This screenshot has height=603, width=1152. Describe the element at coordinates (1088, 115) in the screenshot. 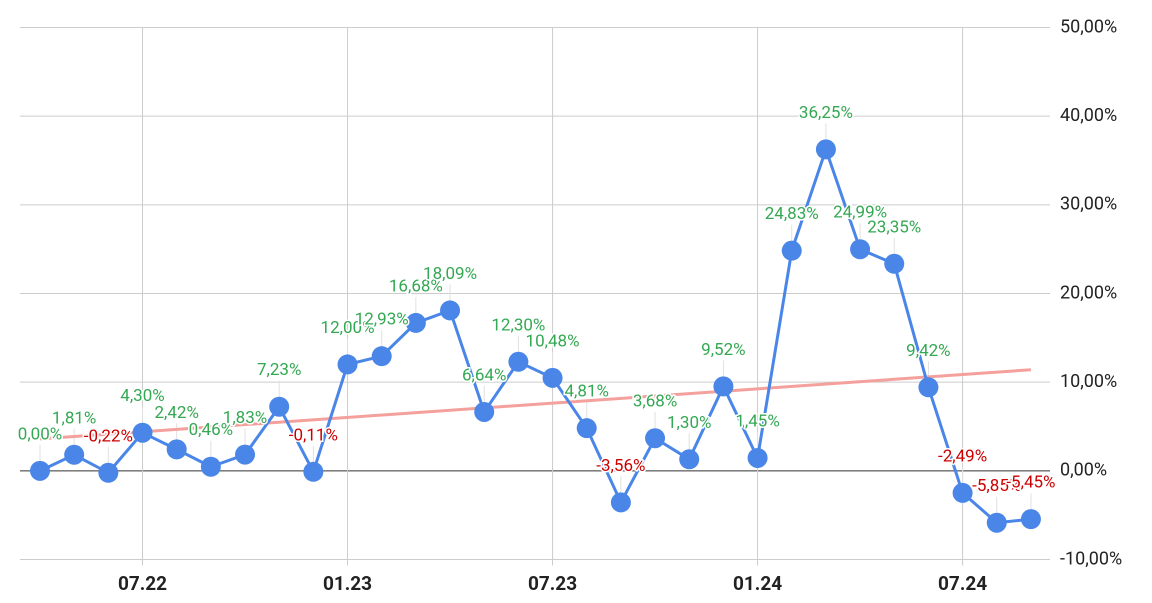

I see `y-tick-label: 40,00%` at that location.